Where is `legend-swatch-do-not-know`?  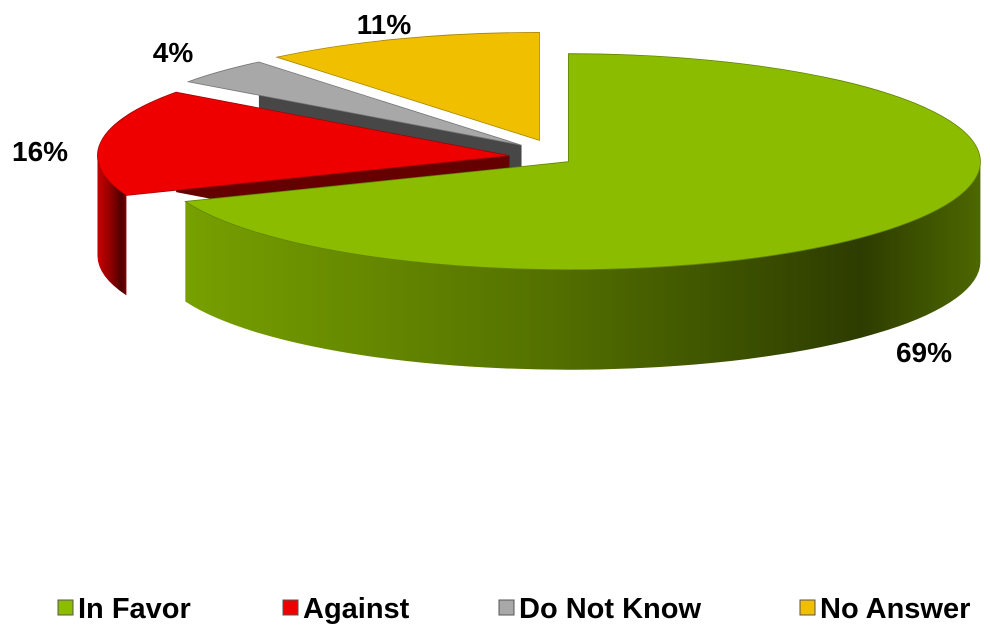 legend-swatch-do-not-know is located at coordinates (506, 607).